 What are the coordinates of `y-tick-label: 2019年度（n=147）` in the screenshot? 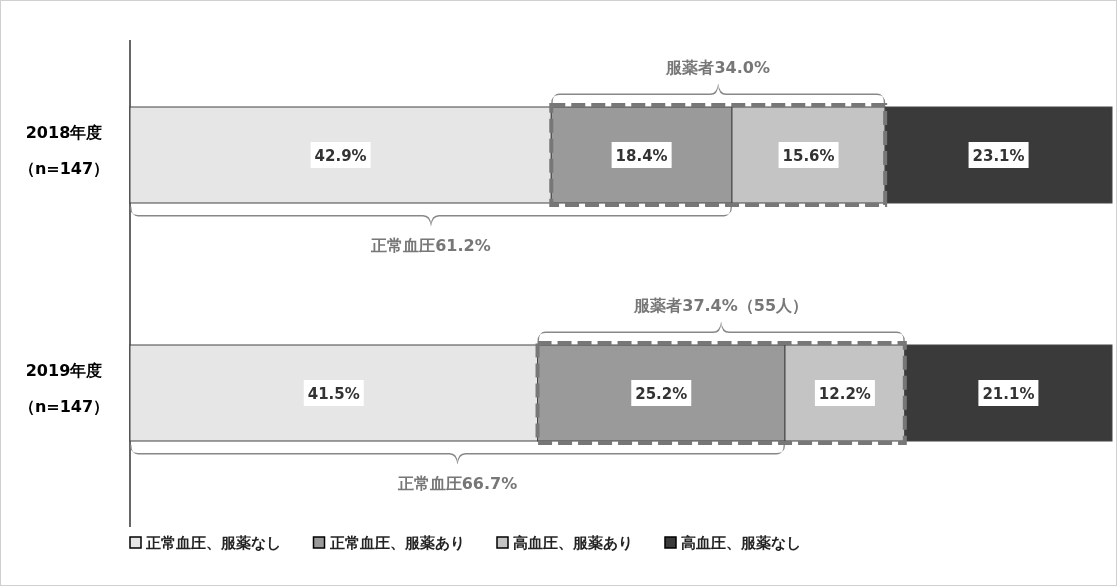 It's located at (64, 389).